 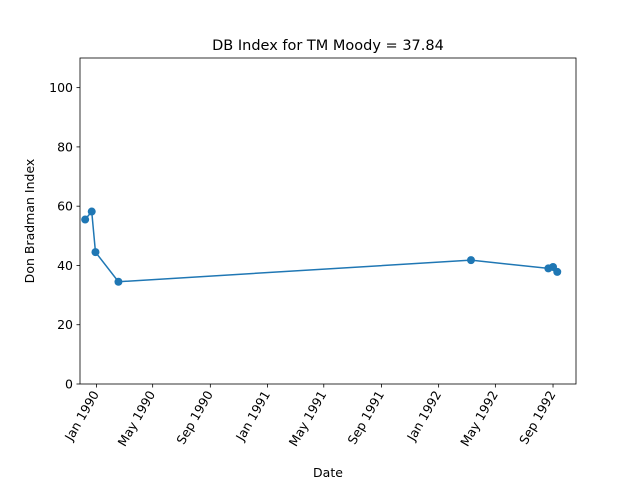 I want to click on x-tick-label: May 1990, so click(x=136, y=418).